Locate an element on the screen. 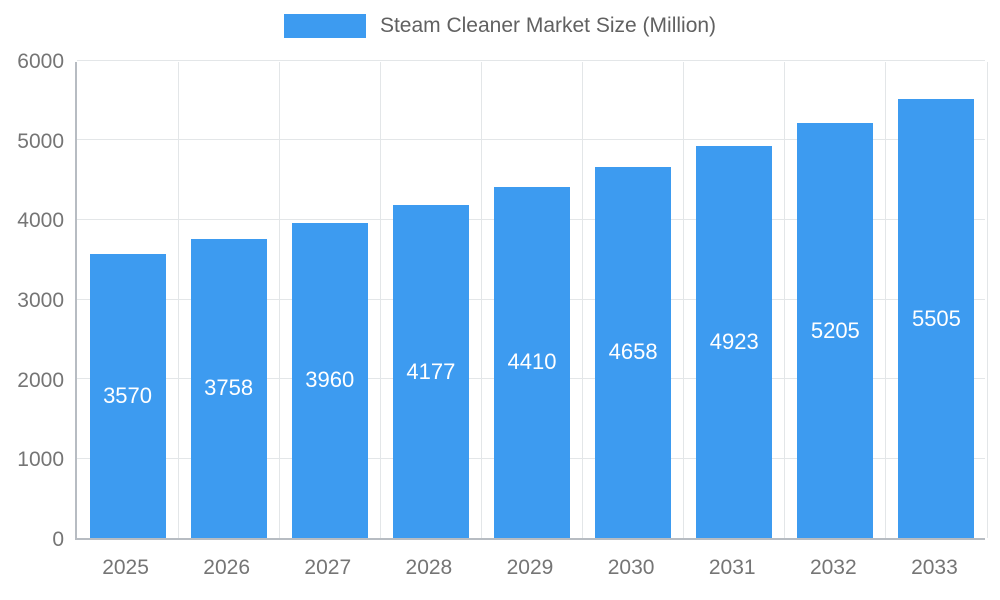 The height and width of the screenshot is (600, 1000). bar-2030: 4658 is located at coordinates (633, 352).